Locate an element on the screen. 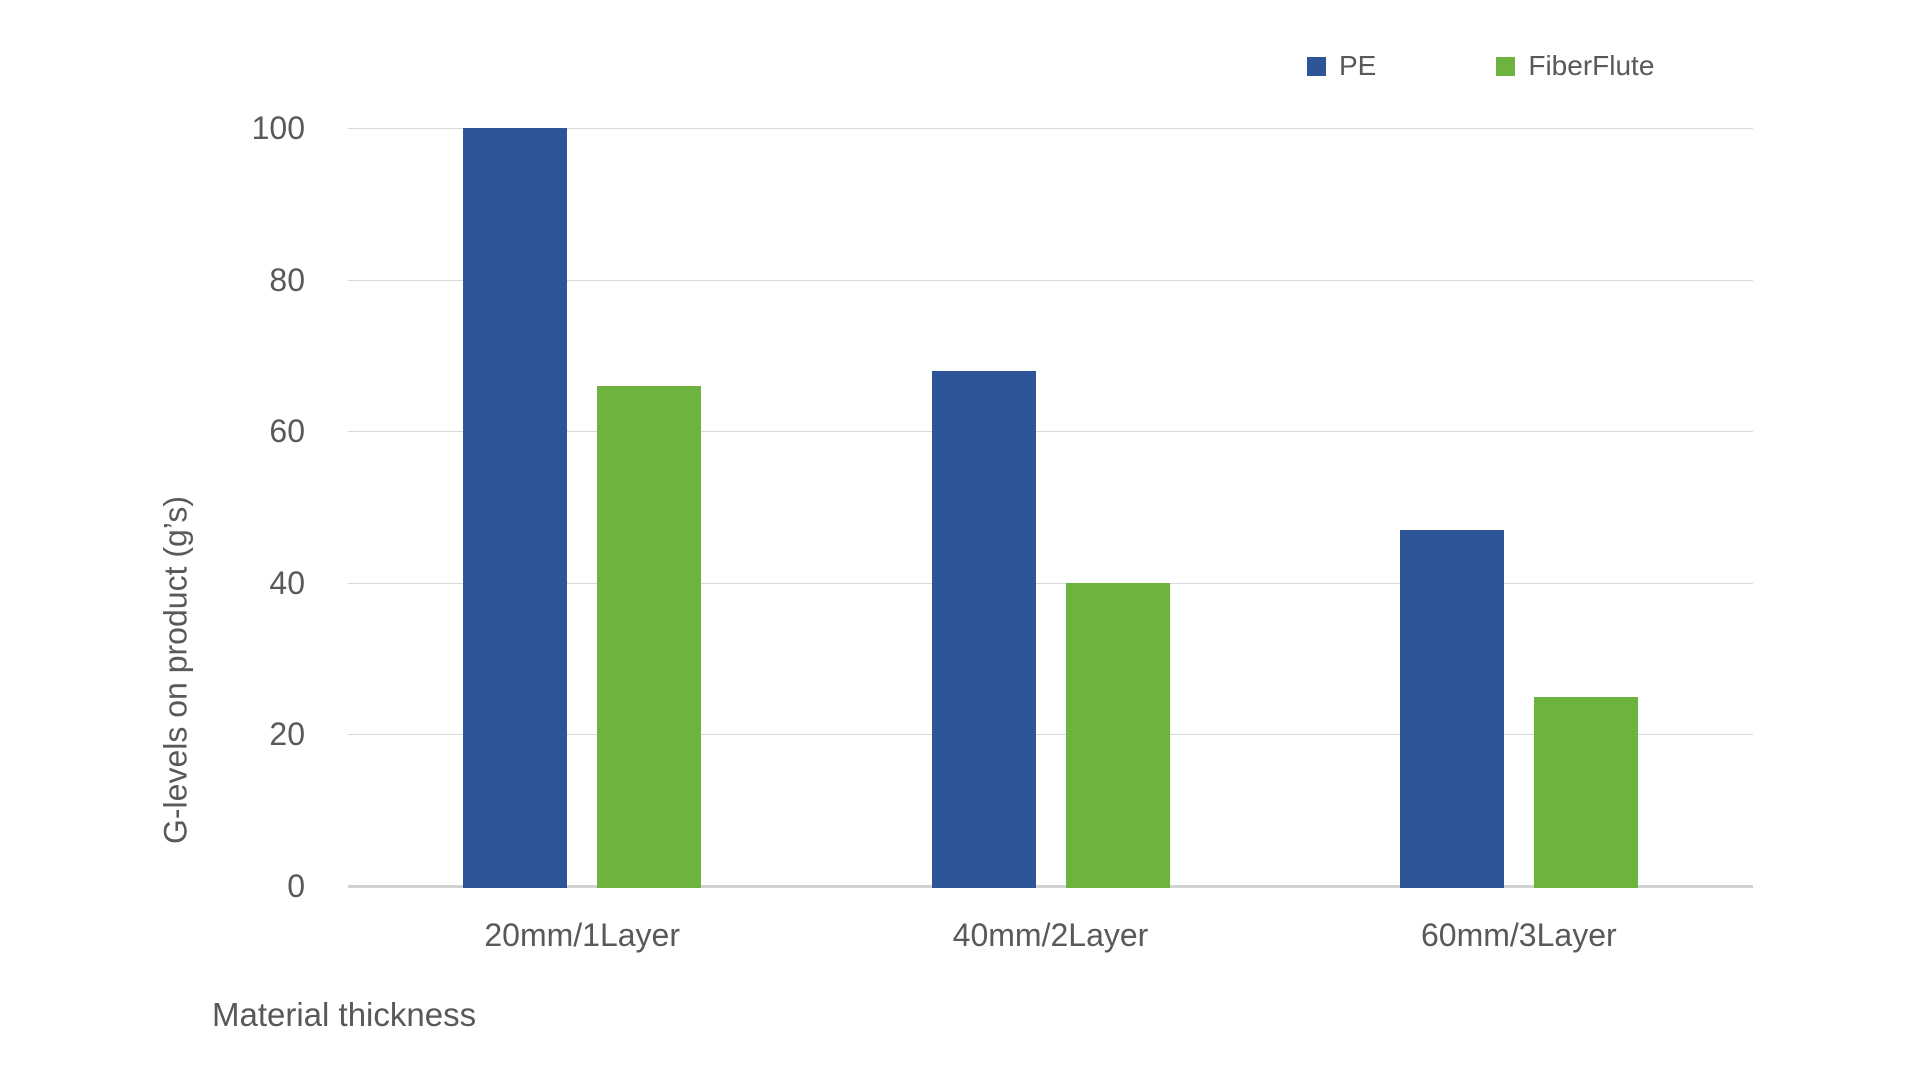 The image size is (1920, 1080). legend-label: FiberFlute is located at coordinates (1591, 65).